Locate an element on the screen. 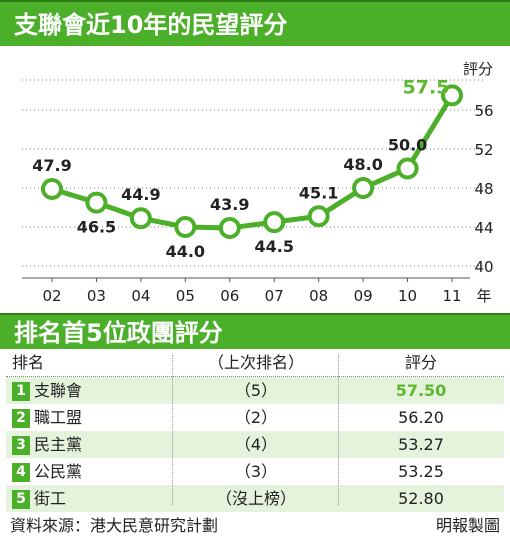 Image resolution: width=510 pixels, height=545 pixels. rank-badge: 3 is located at coordinates (21, 445).